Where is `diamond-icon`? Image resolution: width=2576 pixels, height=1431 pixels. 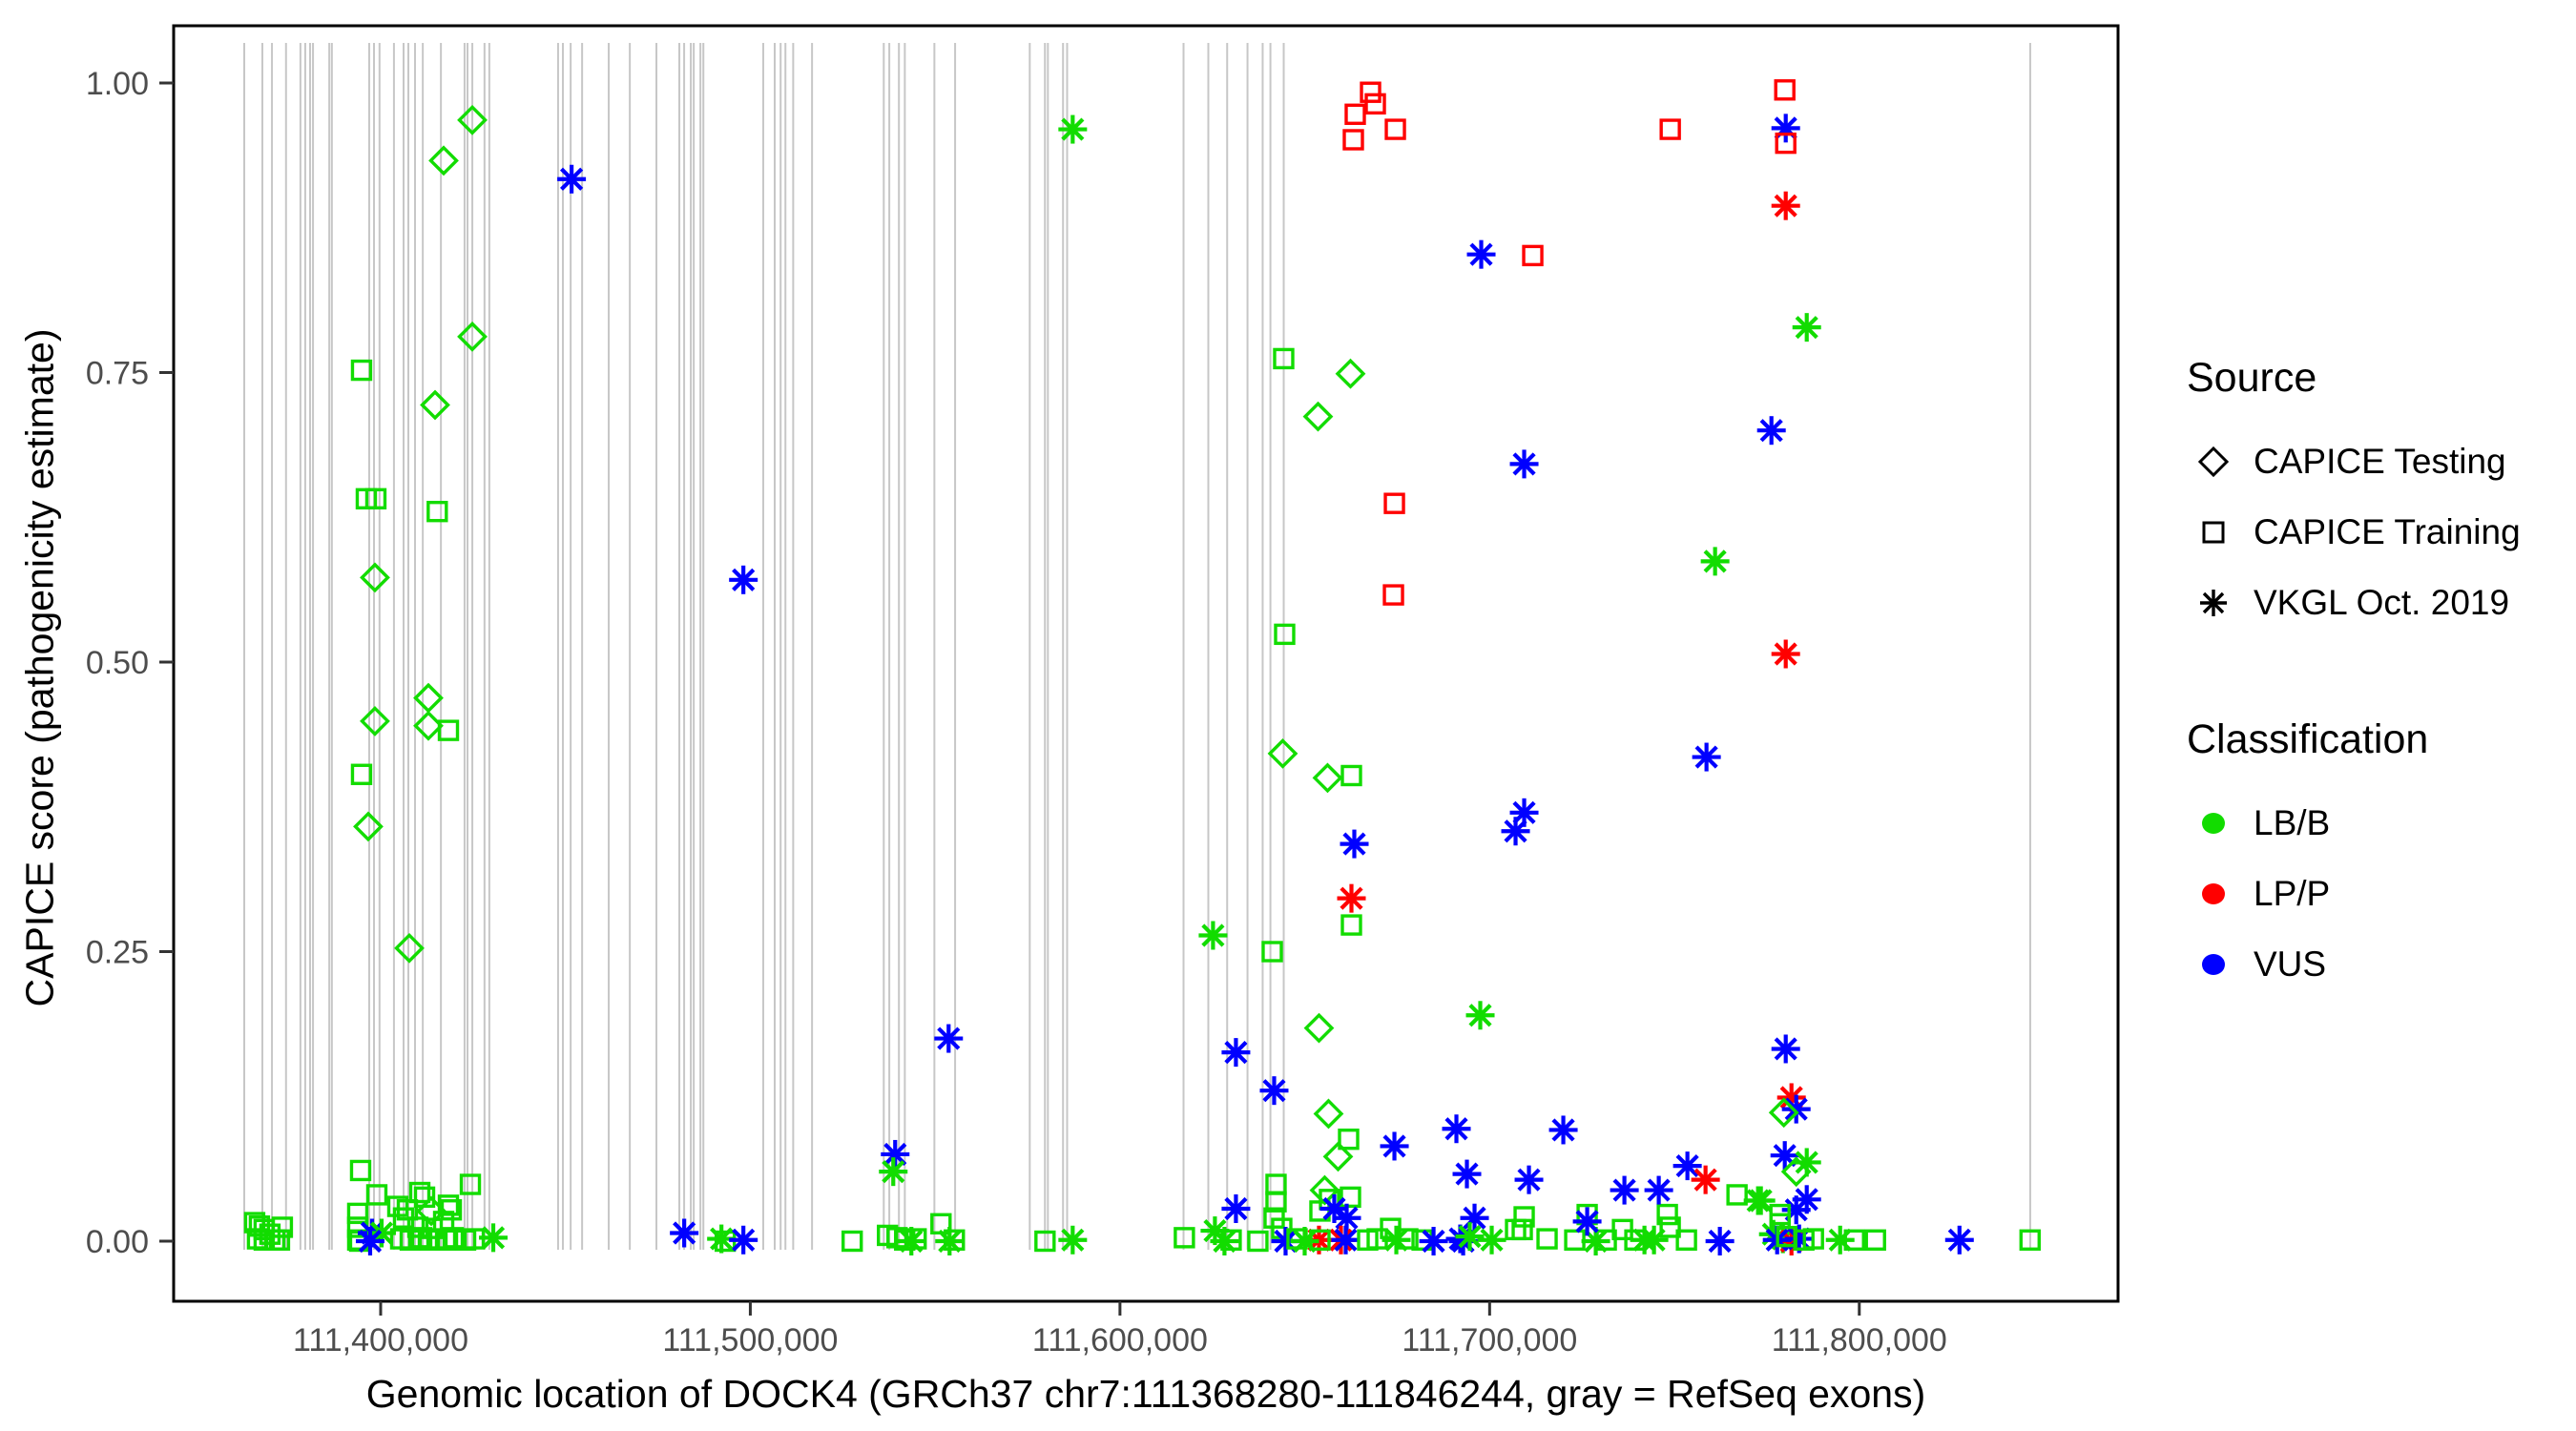
diamond-icon is located at coordinates (2213, 462).